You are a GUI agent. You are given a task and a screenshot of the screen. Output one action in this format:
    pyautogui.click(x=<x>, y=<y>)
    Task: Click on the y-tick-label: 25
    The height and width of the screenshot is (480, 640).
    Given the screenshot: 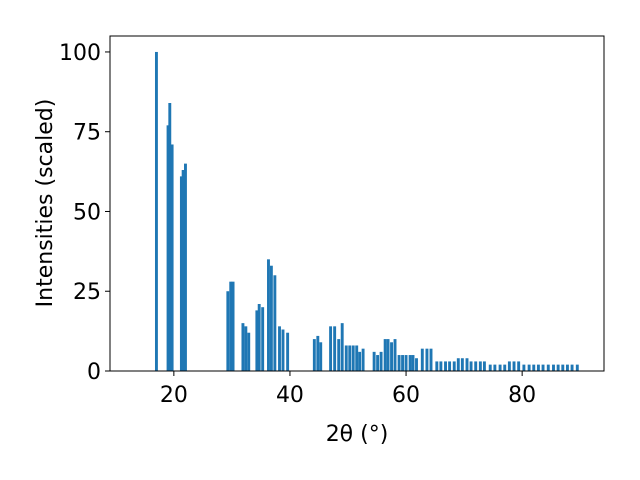 What is the action you would take?
    pyautogui.click(x=87, y=292)
    